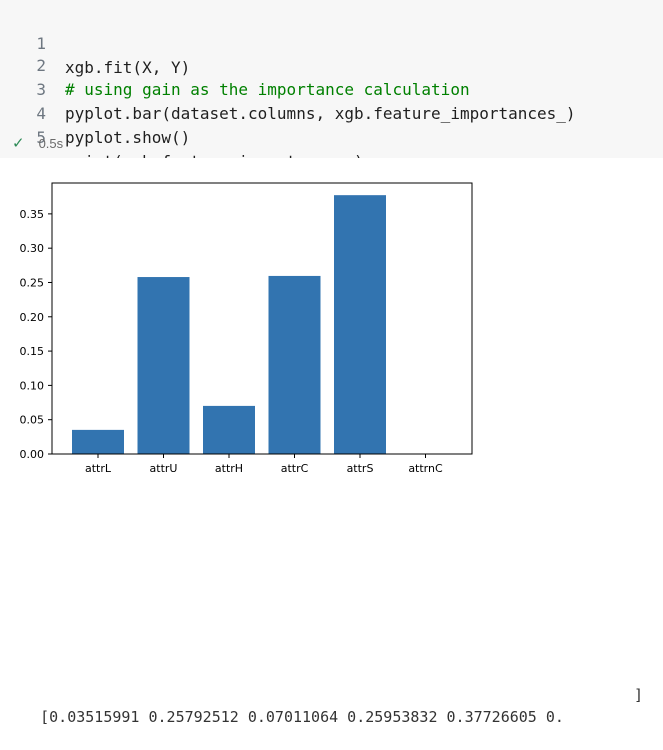 This screenshot has width=663, height=750. What do you see at coordinates (128, 137) in the screenshot?
I see `code-text: pyplot.show()` at bounding box center [128, 137].